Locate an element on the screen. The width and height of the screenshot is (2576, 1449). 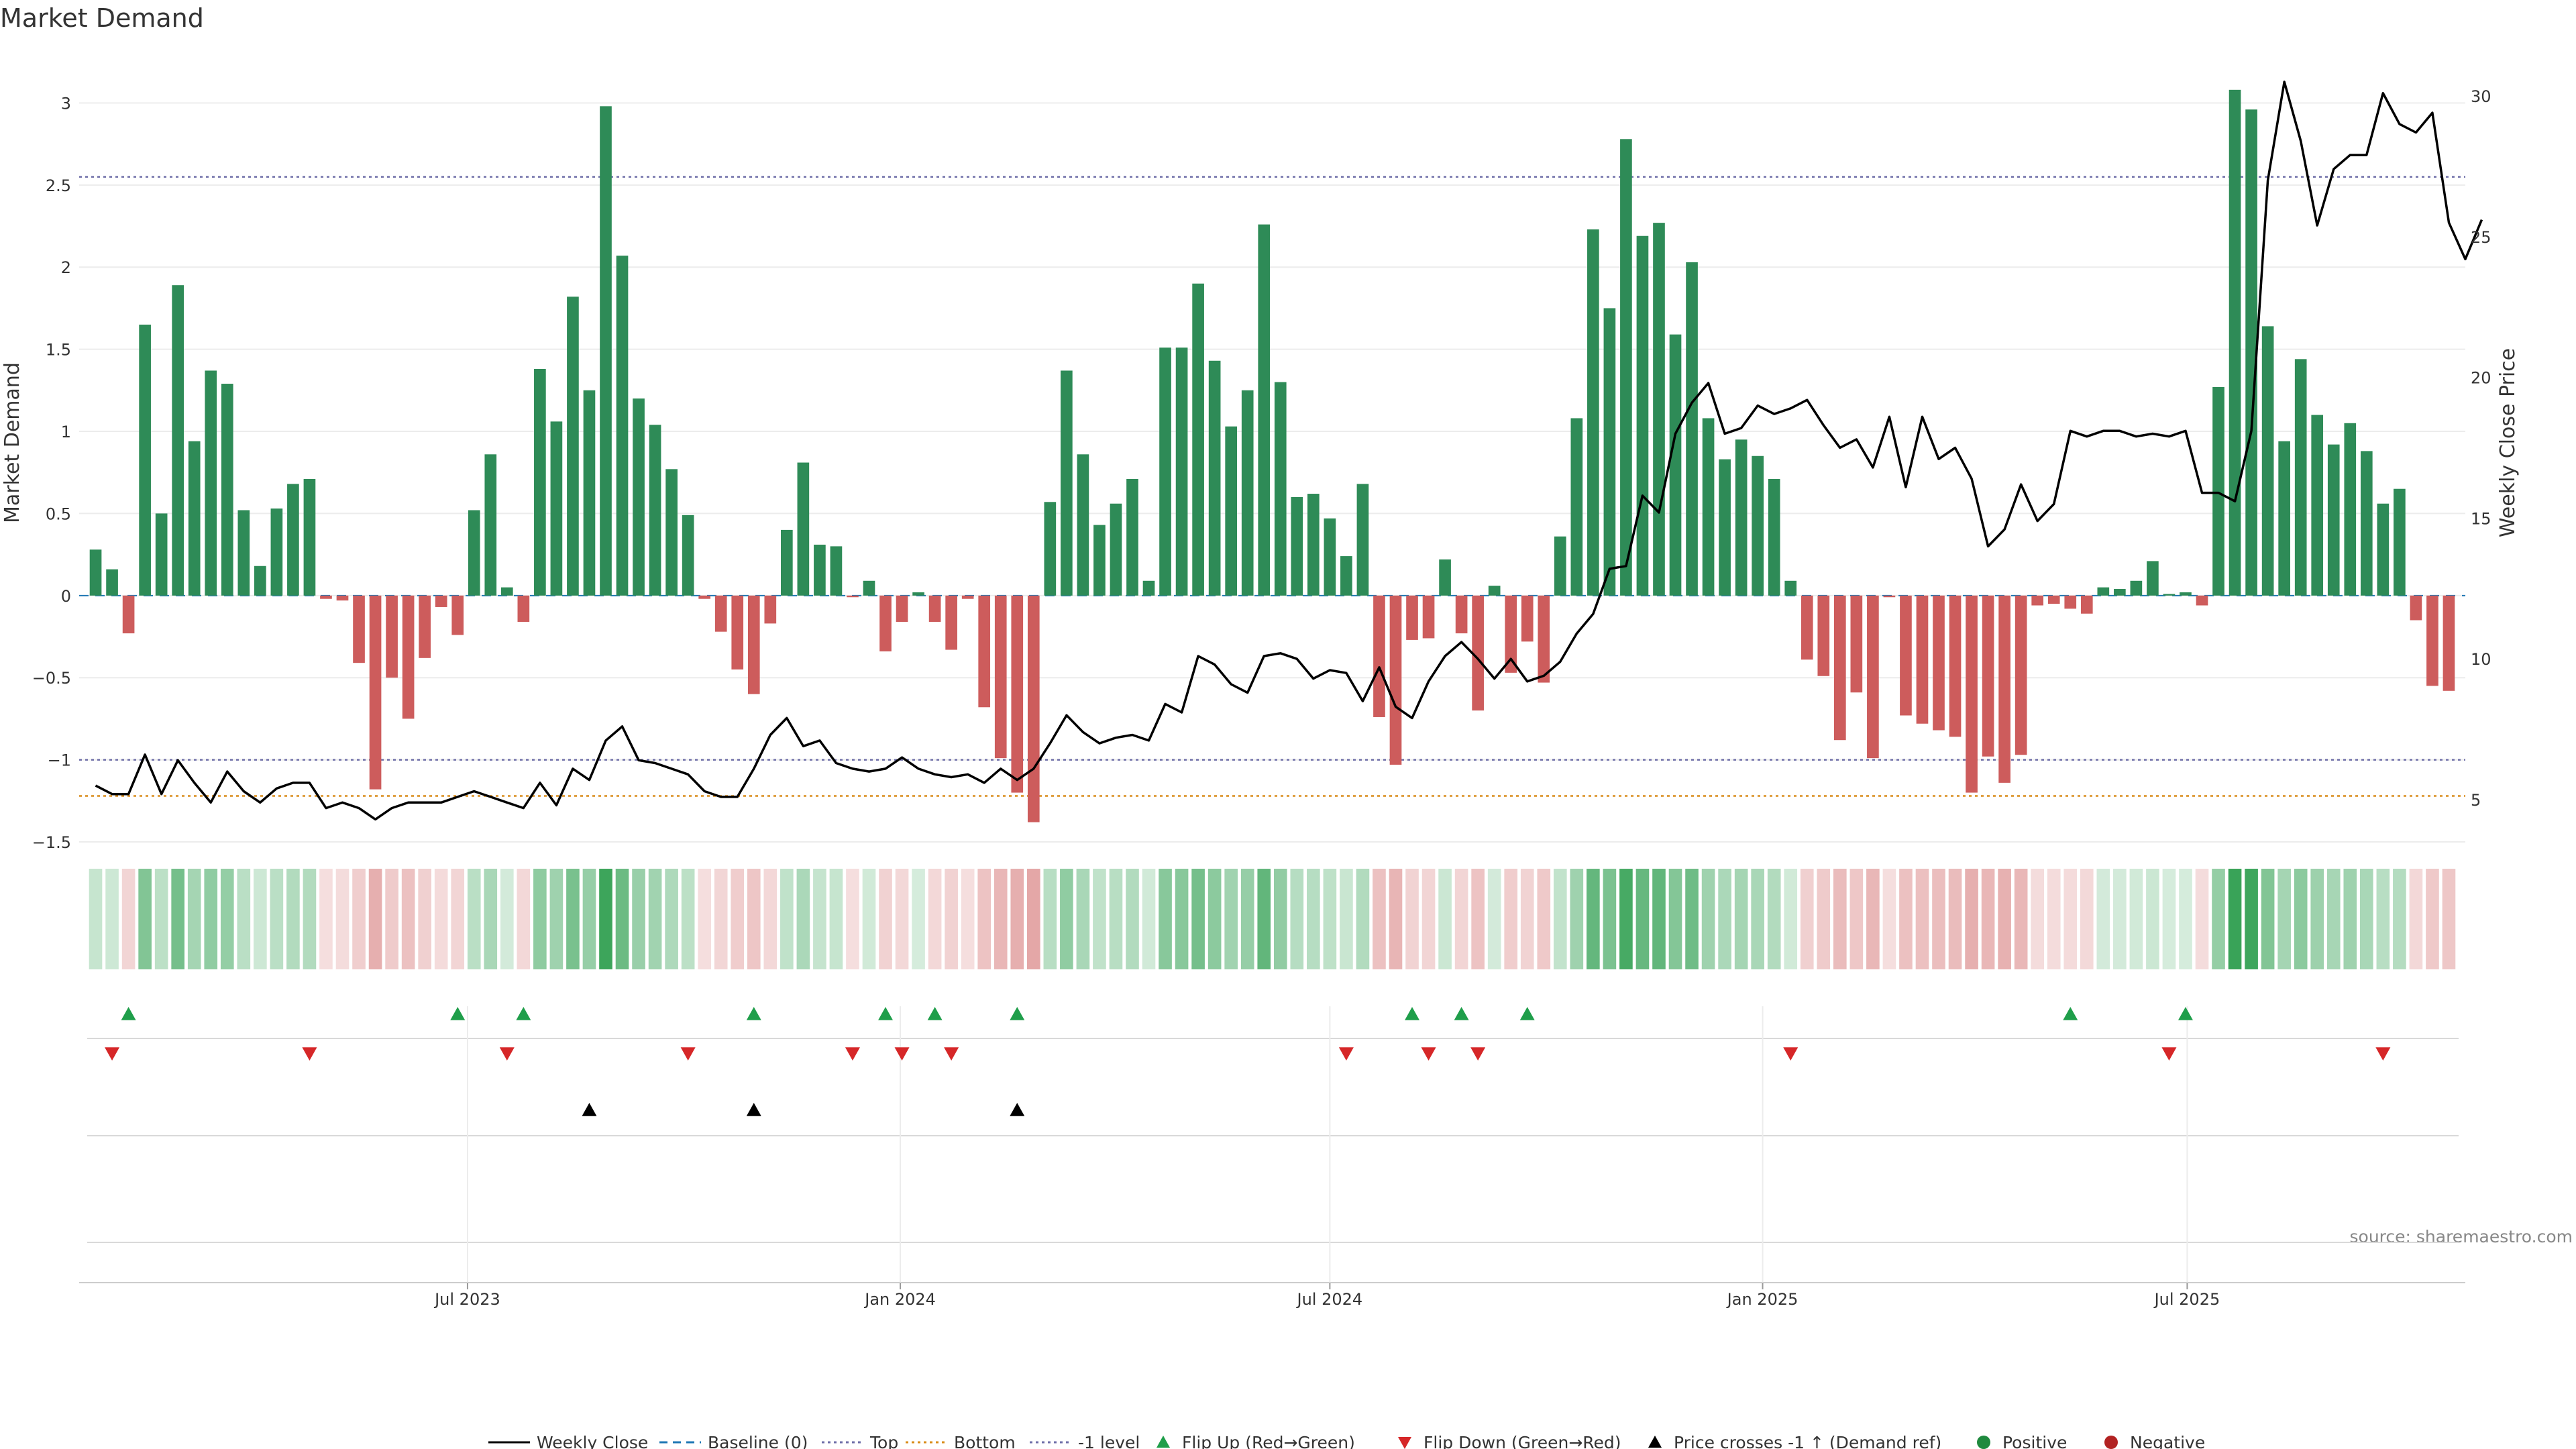
legend-label: -1 level is located at coordinates (1109, 1441).